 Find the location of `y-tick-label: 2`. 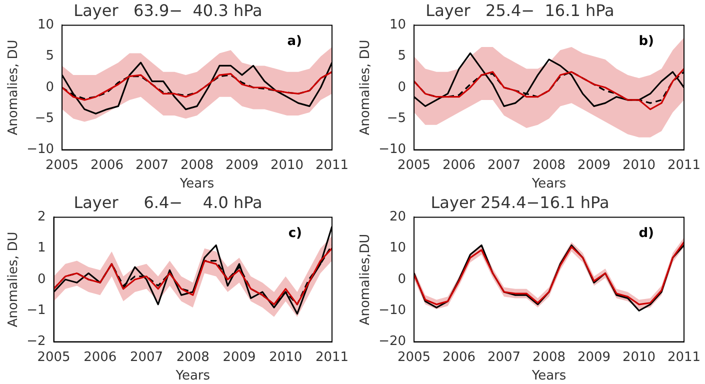

y-tick-label: 2 is located at coordinates (41, 217).